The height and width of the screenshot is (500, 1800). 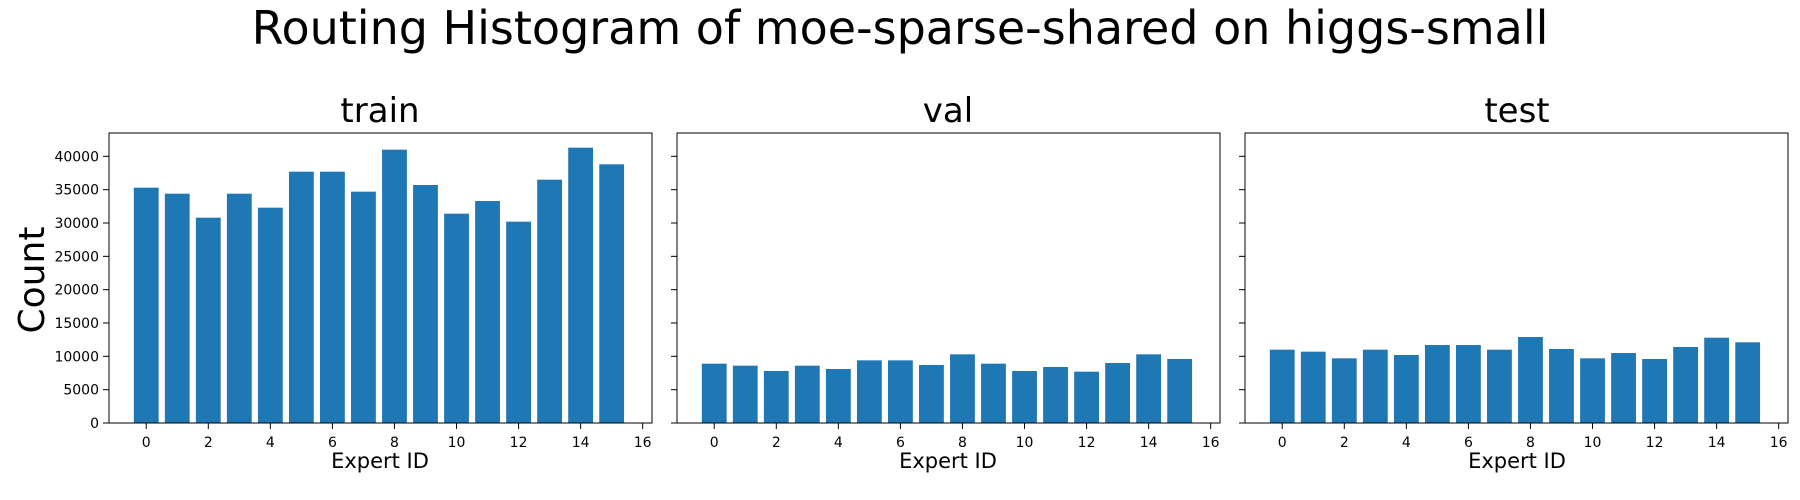 I want to click on test-x-tick-label-2: 2, so click(x=1344, y=443).